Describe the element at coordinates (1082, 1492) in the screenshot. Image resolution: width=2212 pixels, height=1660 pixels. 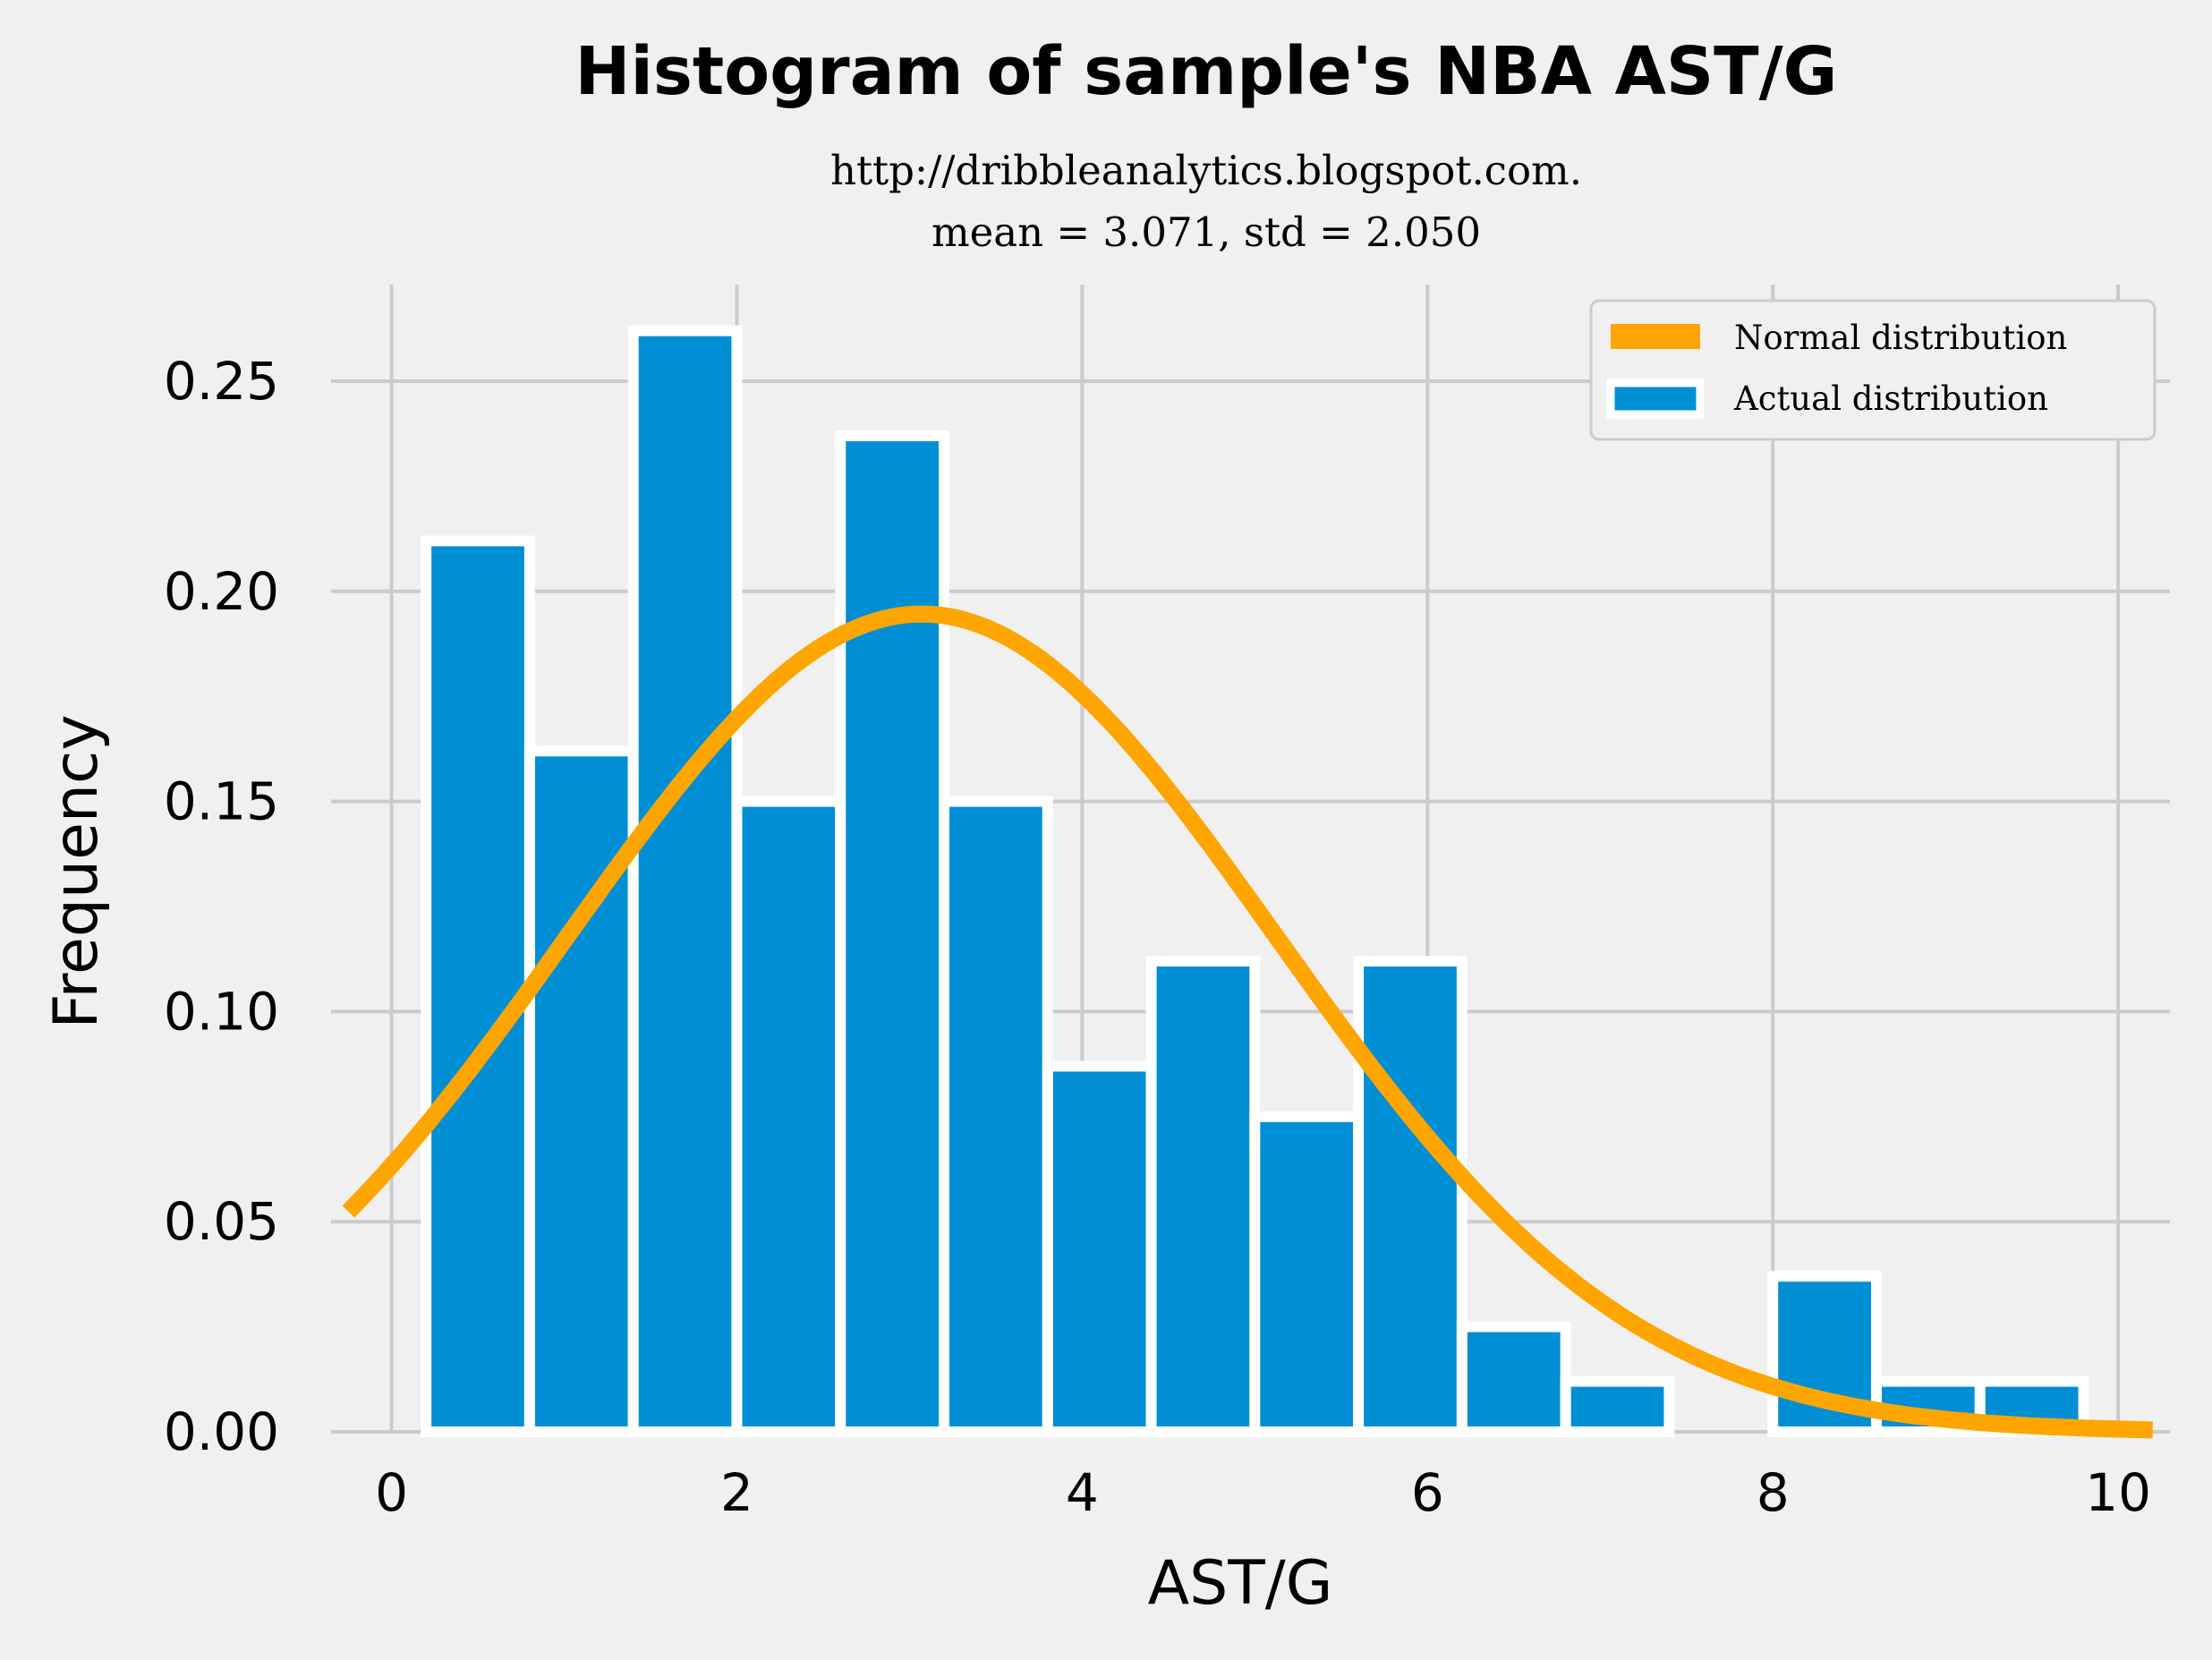
I see `x-tick-label-2: 4` at that location.